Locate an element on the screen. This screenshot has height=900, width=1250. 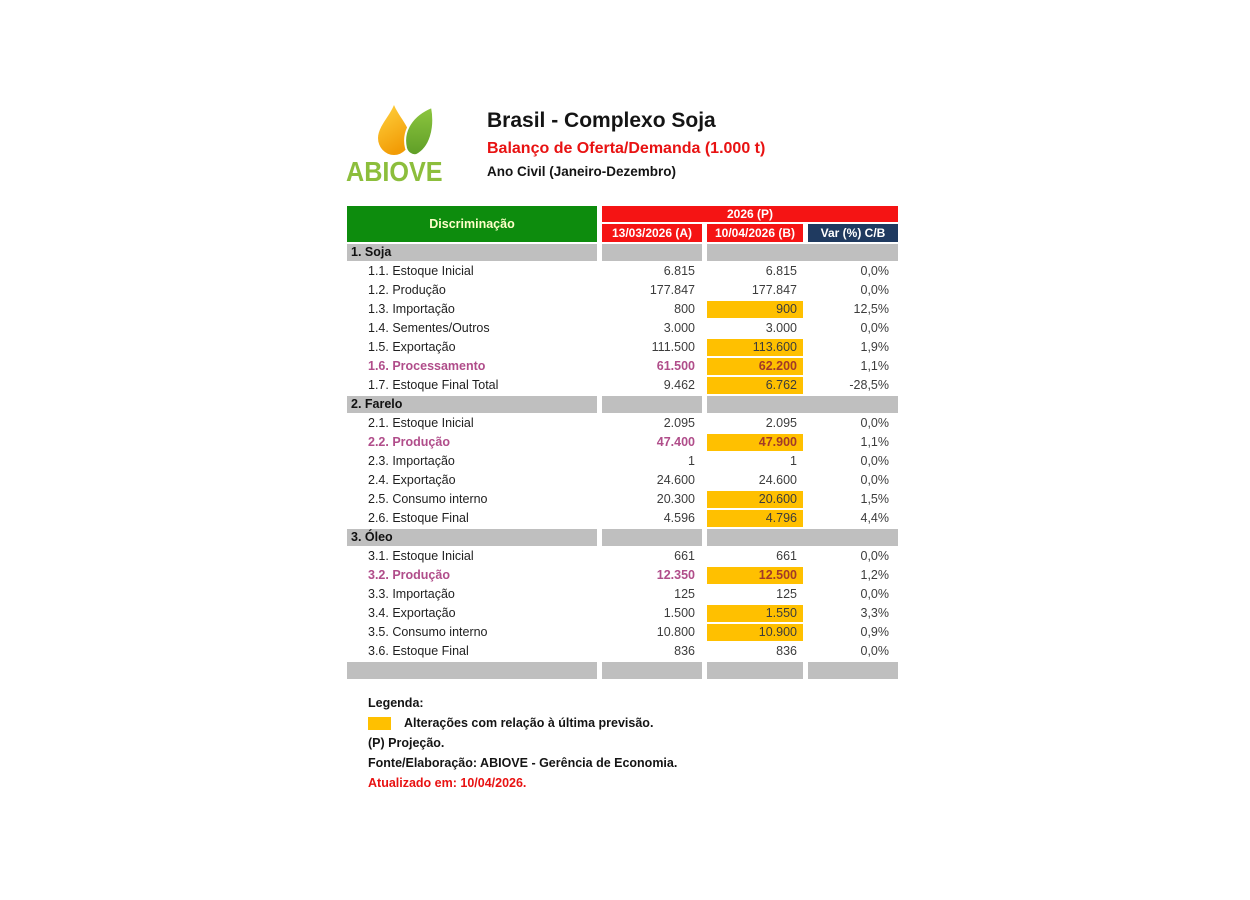
footer-bar-label is located at coordinates (472, 670).